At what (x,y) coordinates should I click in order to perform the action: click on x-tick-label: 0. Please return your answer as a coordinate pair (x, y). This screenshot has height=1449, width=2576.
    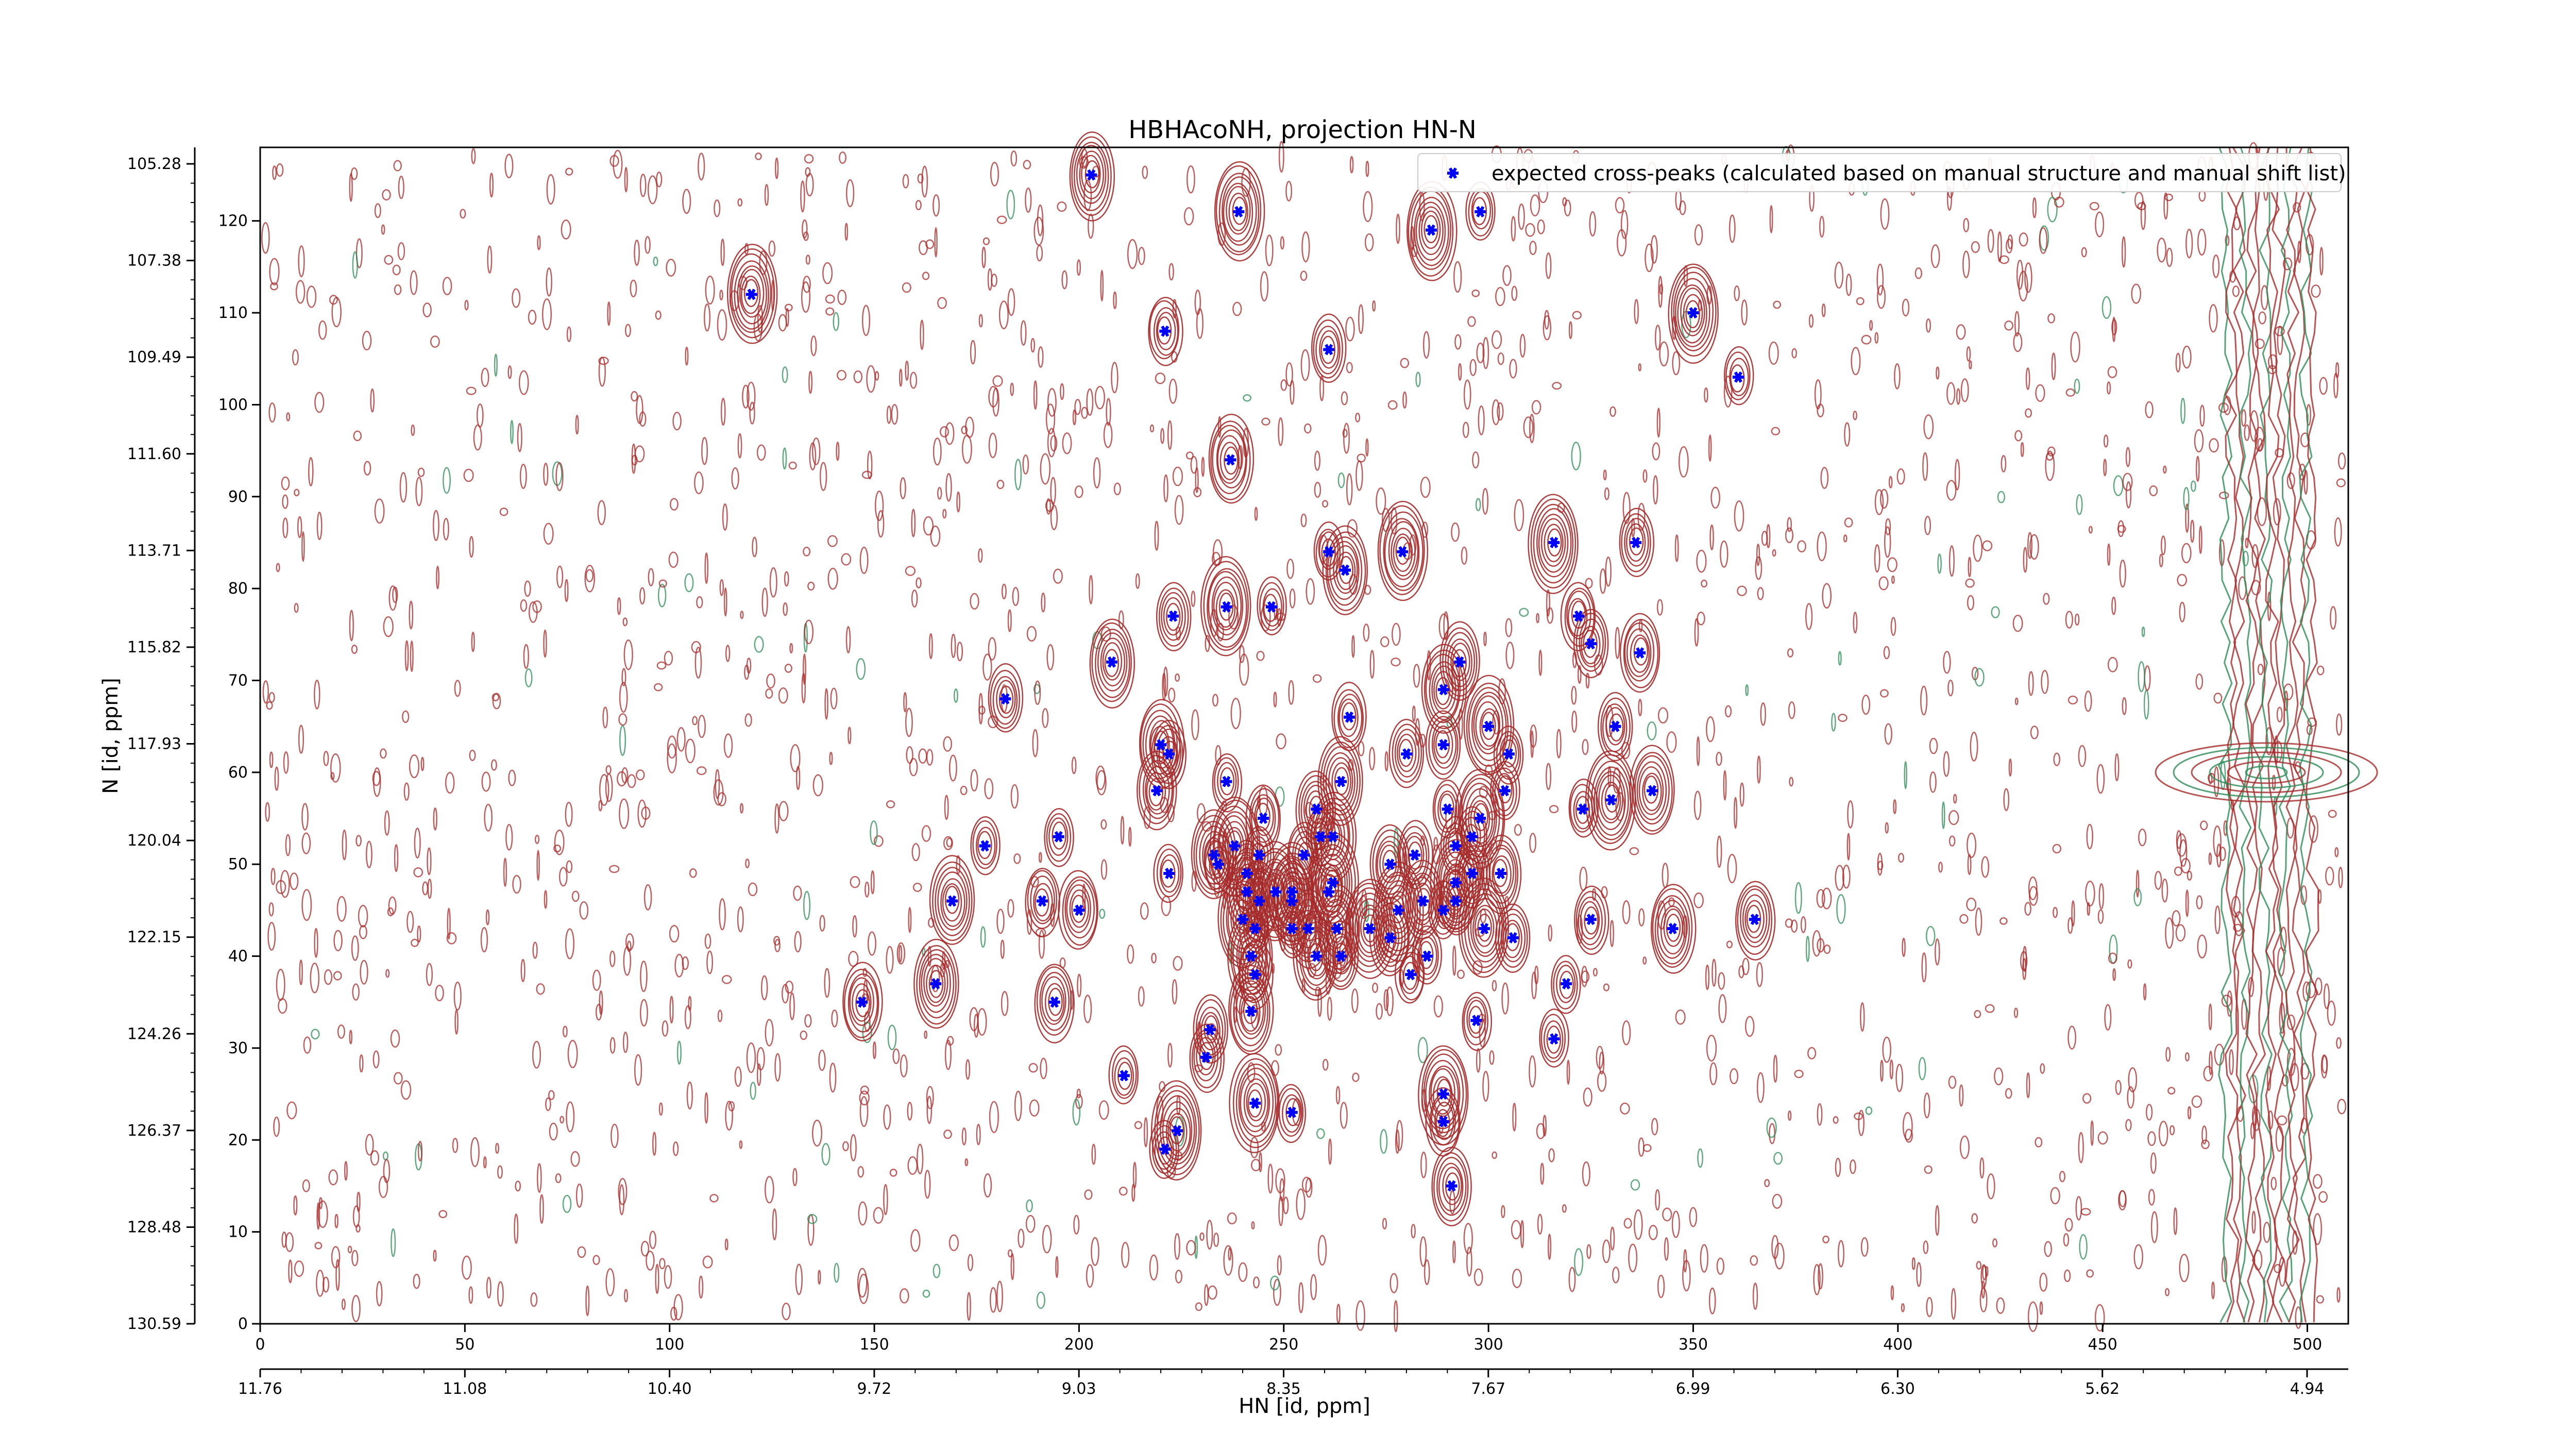
    Looking at the image, I should click on (260, 1345).